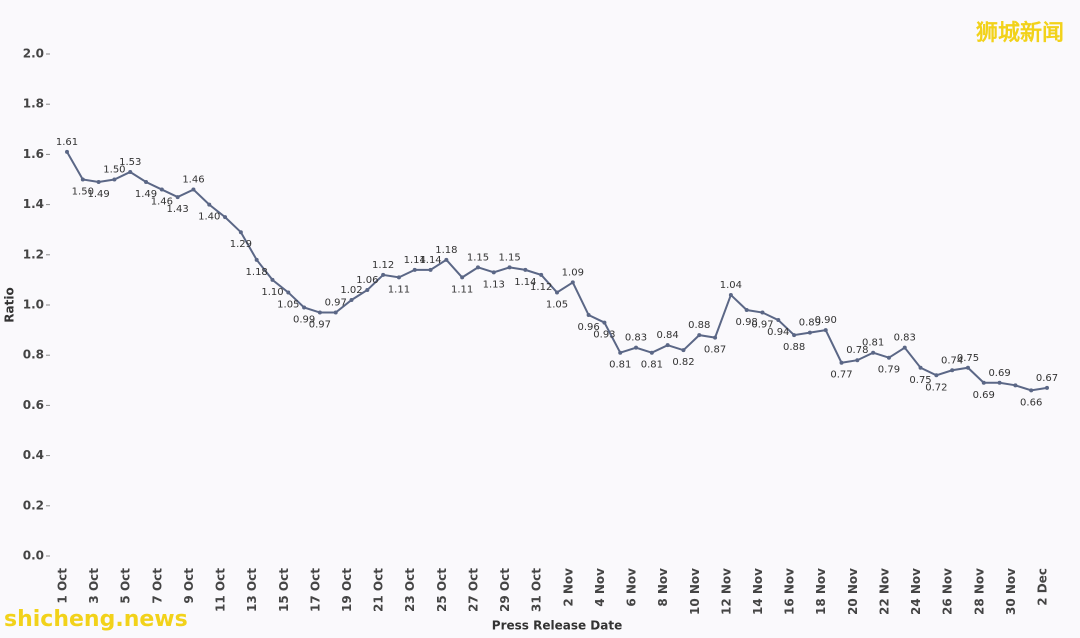 This screenshot has height=638, width=1080. What do you see at coordinates (33, 204) in the screenshot?
I see `y-tick-label: 1.4` at bounding box center [33, 204].